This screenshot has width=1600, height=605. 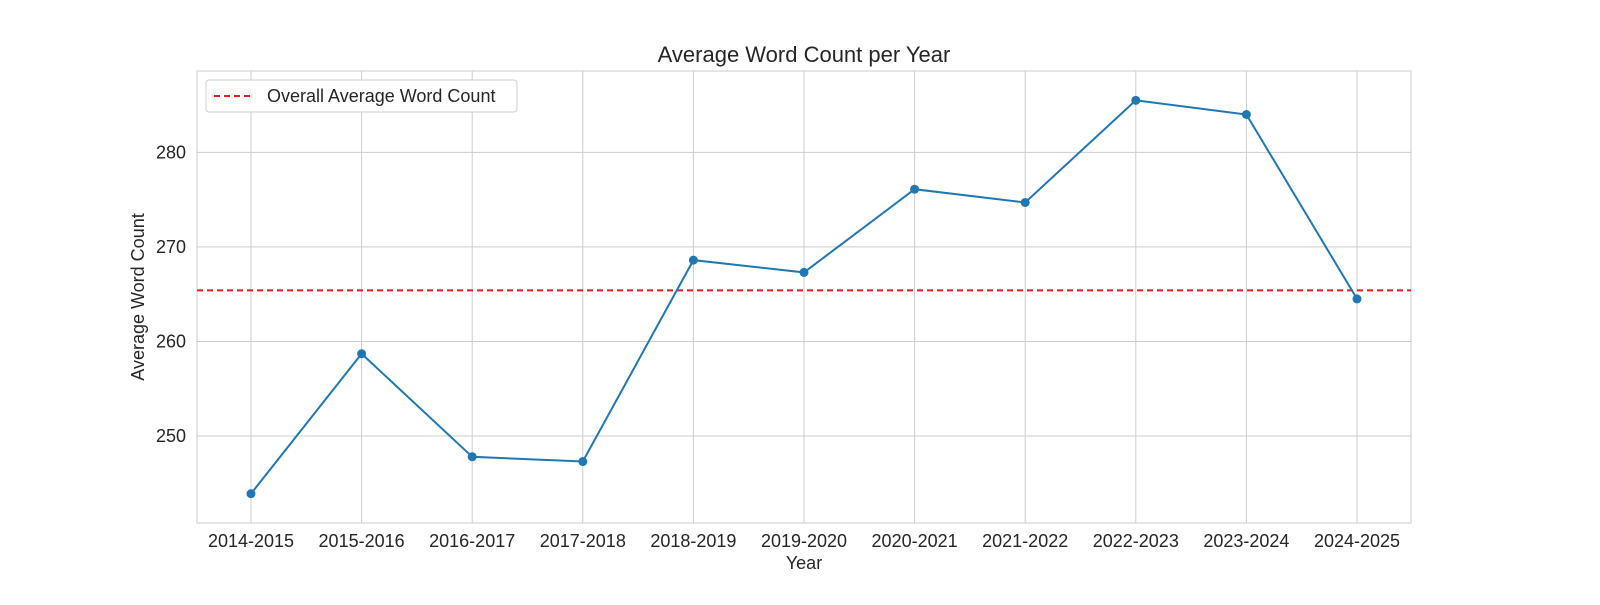 I want to click on x-tick-label: 2016-2017, so click(x=472, y=541).